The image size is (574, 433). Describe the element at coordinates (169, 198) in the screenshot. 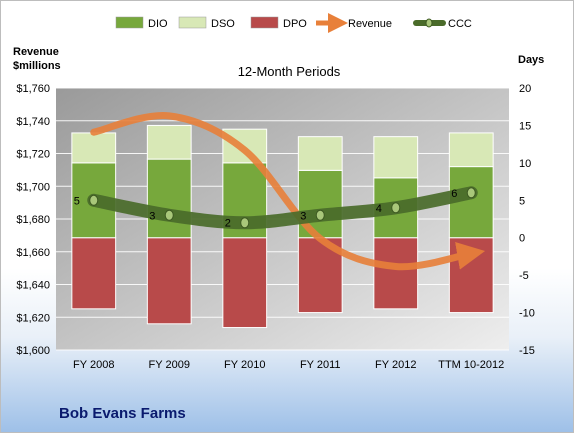

I see `bar-dio` at that location.